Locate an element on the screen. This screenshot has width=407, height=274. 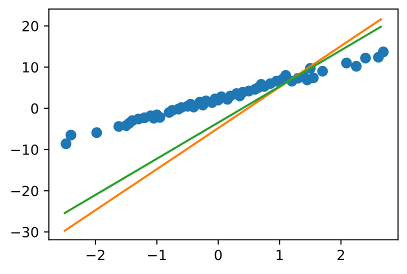
x-tick-label: 0 is located at coordinates (218, 255).